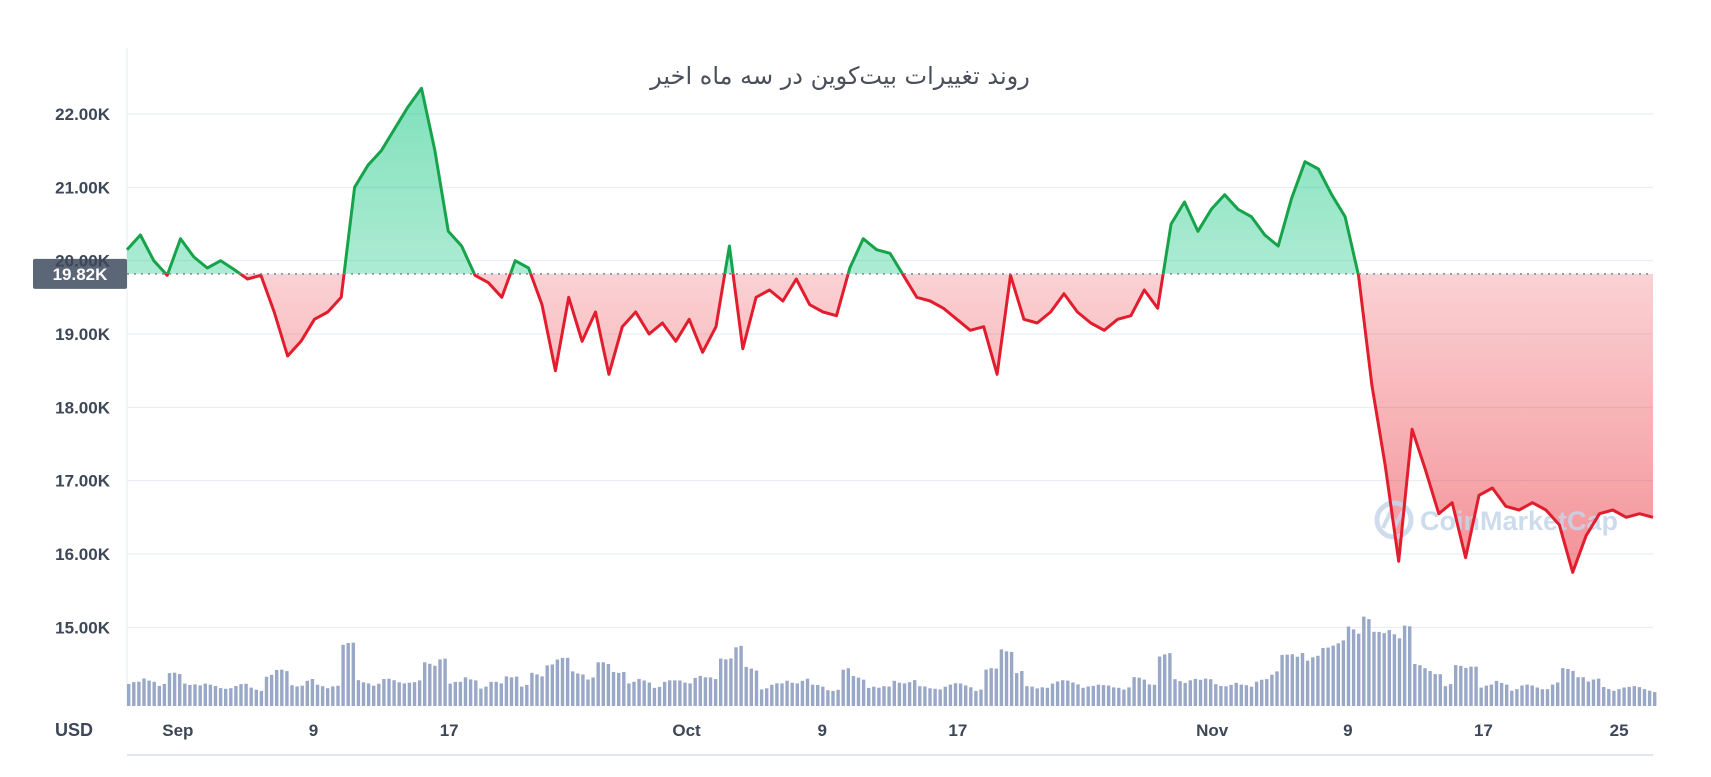 The height and width of the screenshot is (777, 1711). I want to click on y-tick-label: 17.00K, so click(83, 481).